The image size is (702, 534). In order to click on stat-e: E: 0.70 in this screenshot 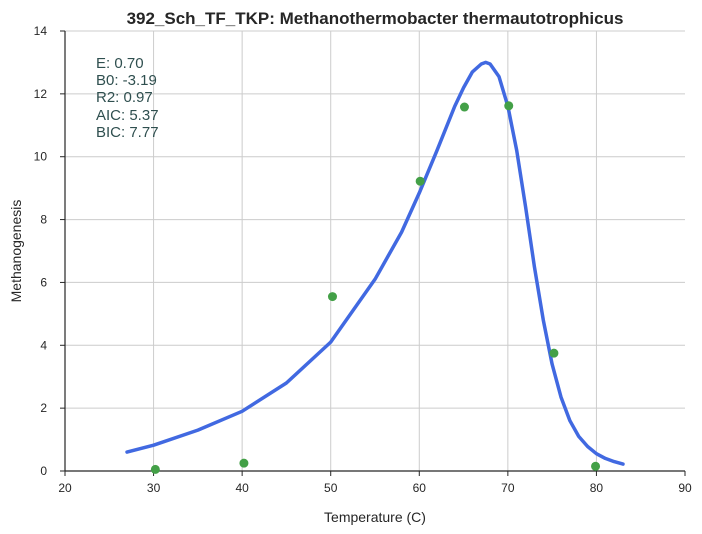, I will do `click(120, 63)`.